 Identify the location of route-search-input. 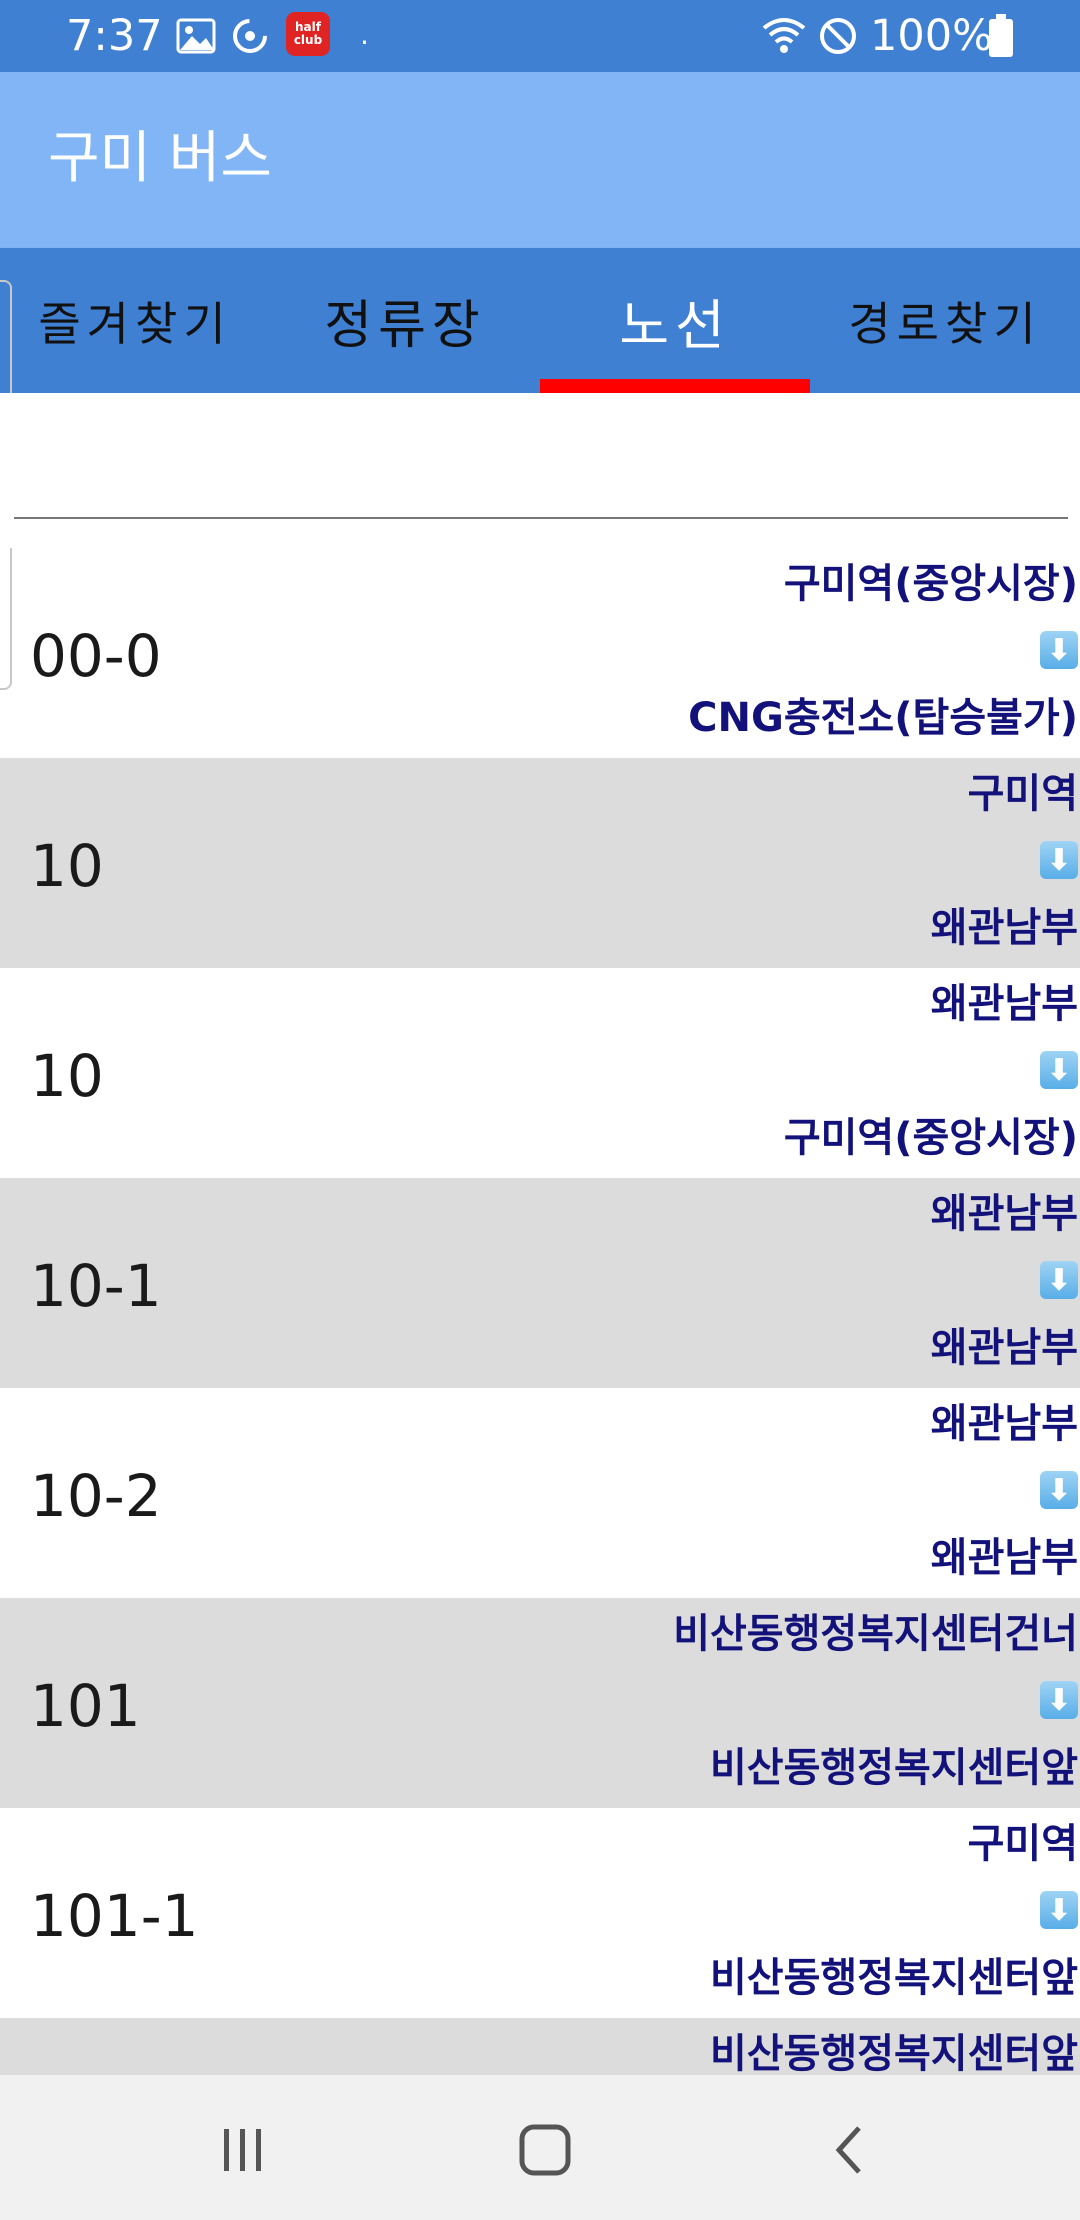
(541, 471).